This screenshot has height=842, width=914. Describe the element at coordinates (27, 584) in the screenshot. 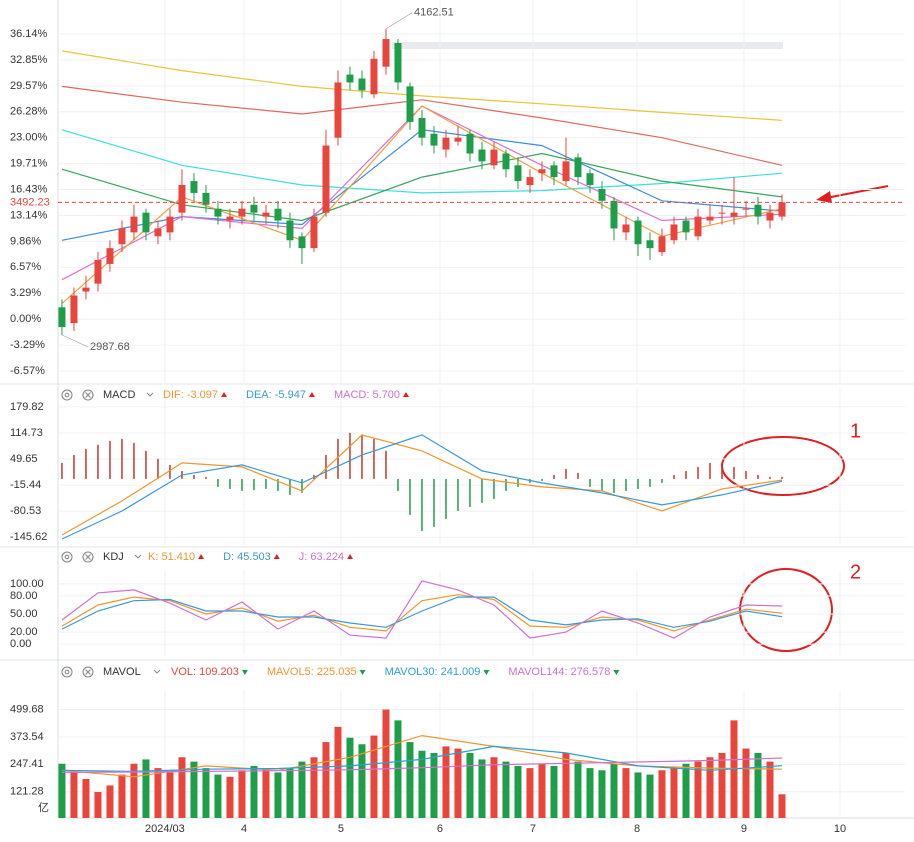

I see `y-tick-label: 100.00` at that location.